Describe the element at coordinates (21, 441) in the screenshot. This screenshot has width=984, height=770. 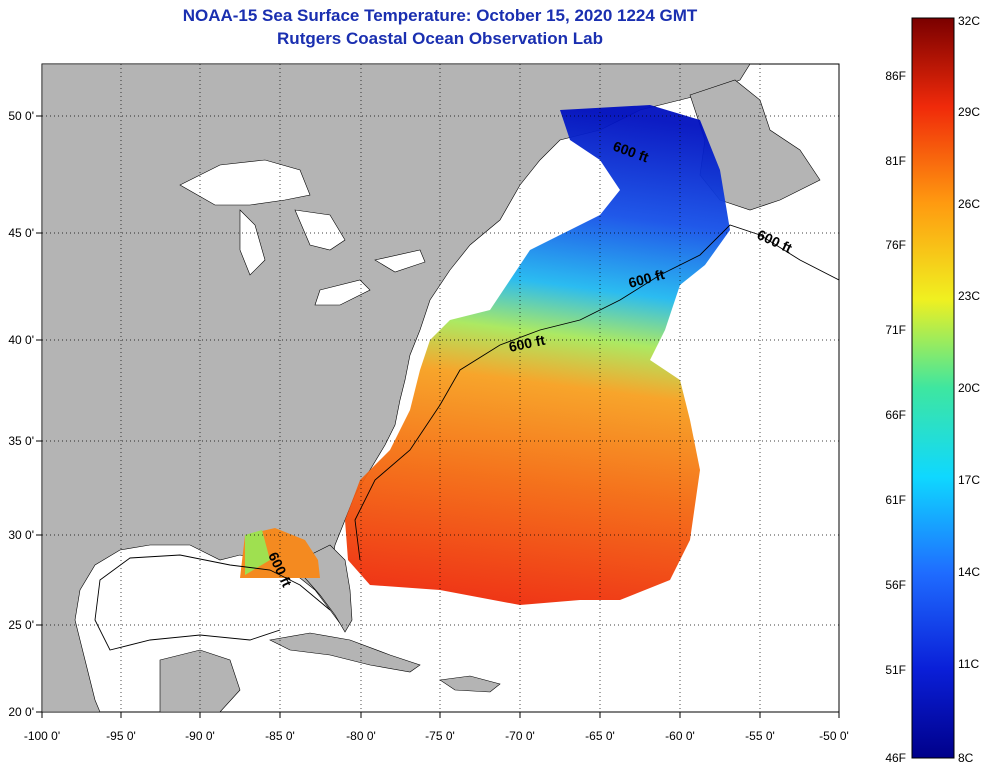
I see `y-tick-label: 35 0'` at that location.